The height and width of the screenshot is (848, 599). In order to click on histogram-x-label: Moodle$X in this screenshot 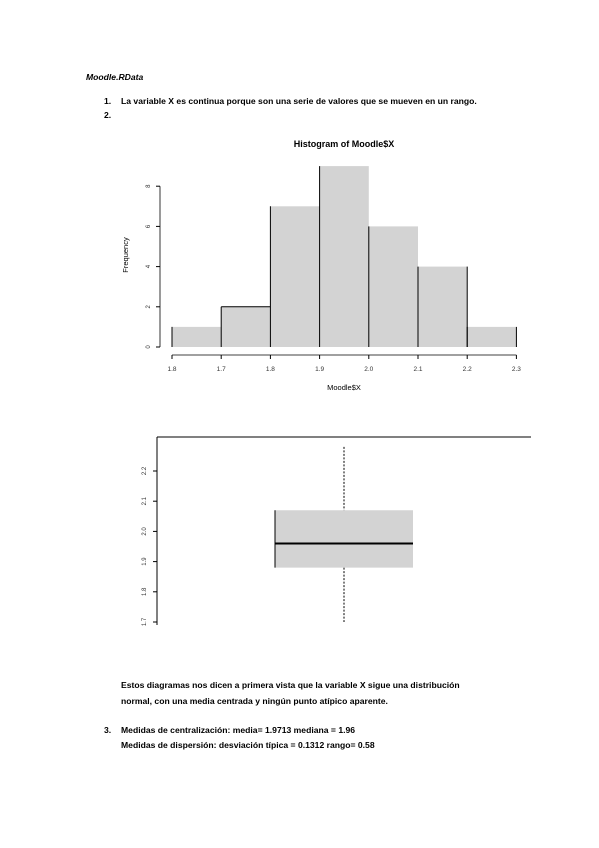, I will do `click(344, 387)`.